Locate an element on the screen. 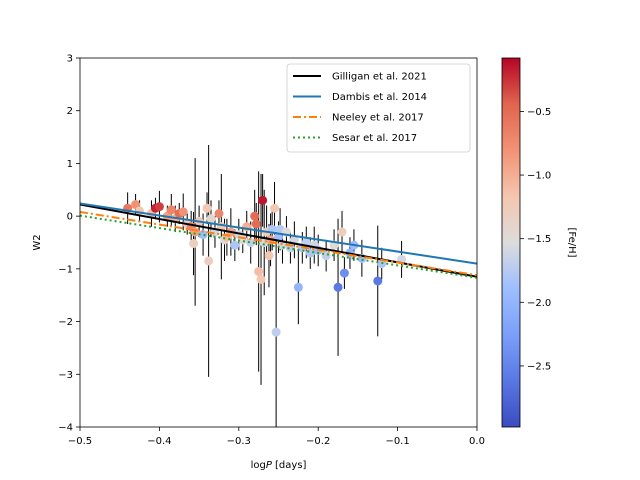 This screenshot has height=480, width=640. x-tick-label-2: −0.3 is located at coordinates (239, 441).